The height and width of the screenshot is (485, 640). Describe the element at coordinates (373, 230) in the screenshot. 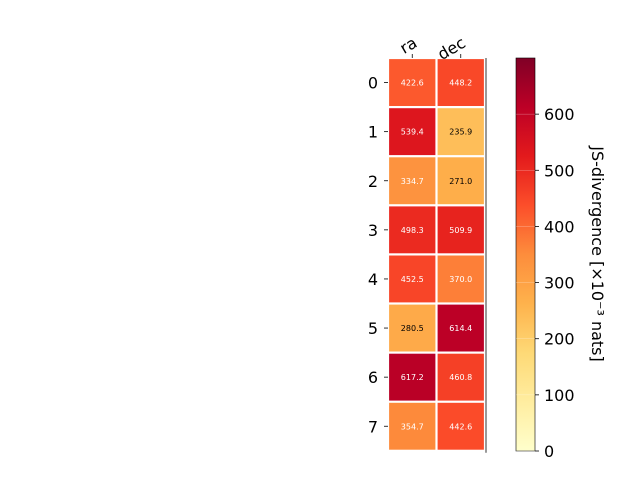

I see `row-tick-label: 3` at that location.